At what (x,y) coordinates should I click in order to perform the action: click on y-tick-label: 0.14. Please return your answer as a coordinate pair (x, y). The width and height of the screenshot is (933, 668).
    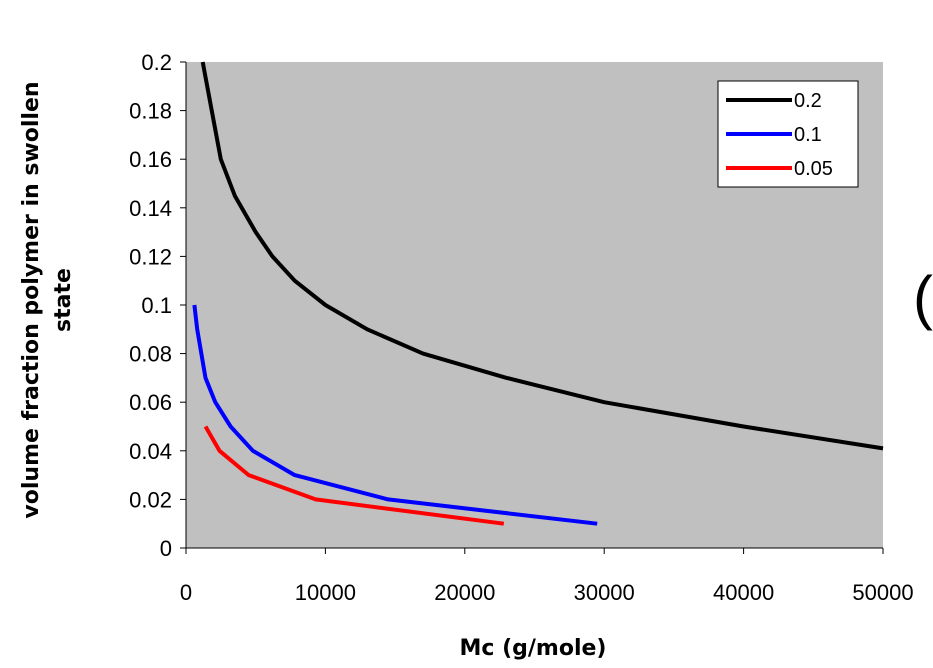
    Looking at the image, I should click on (150, 208).